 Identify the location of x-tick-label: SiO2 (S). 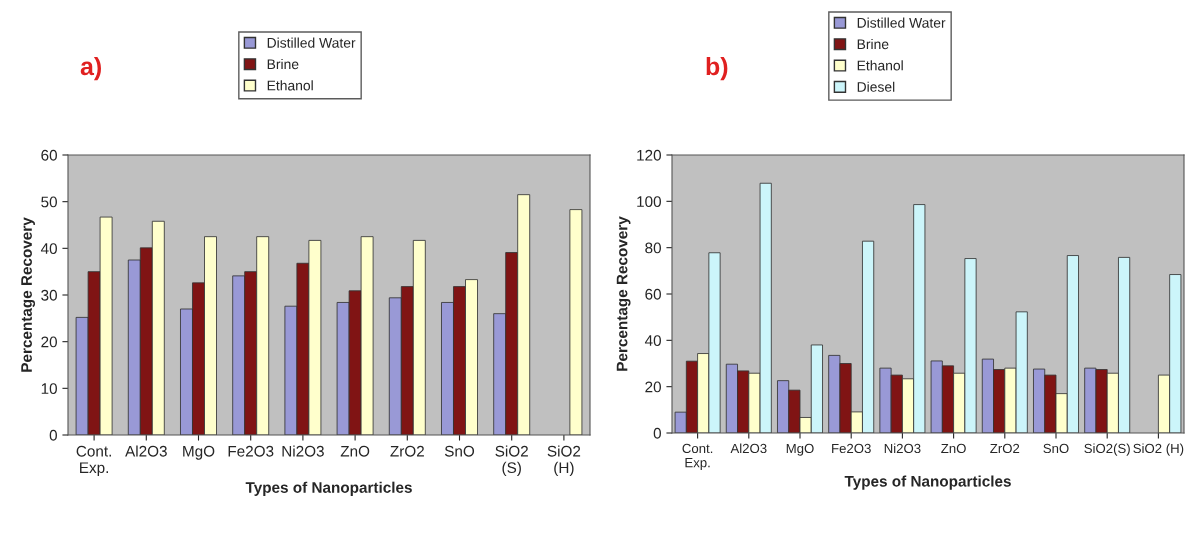
(511, 461).